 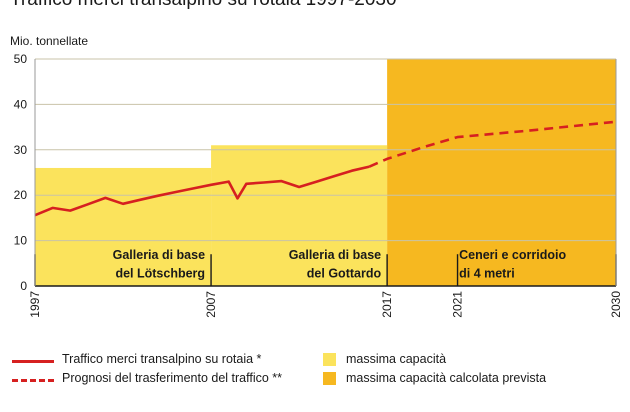 I want to click on legend-item-forecast-capacity: massima capacità calcolata prevista, so click(x=468, y=380).